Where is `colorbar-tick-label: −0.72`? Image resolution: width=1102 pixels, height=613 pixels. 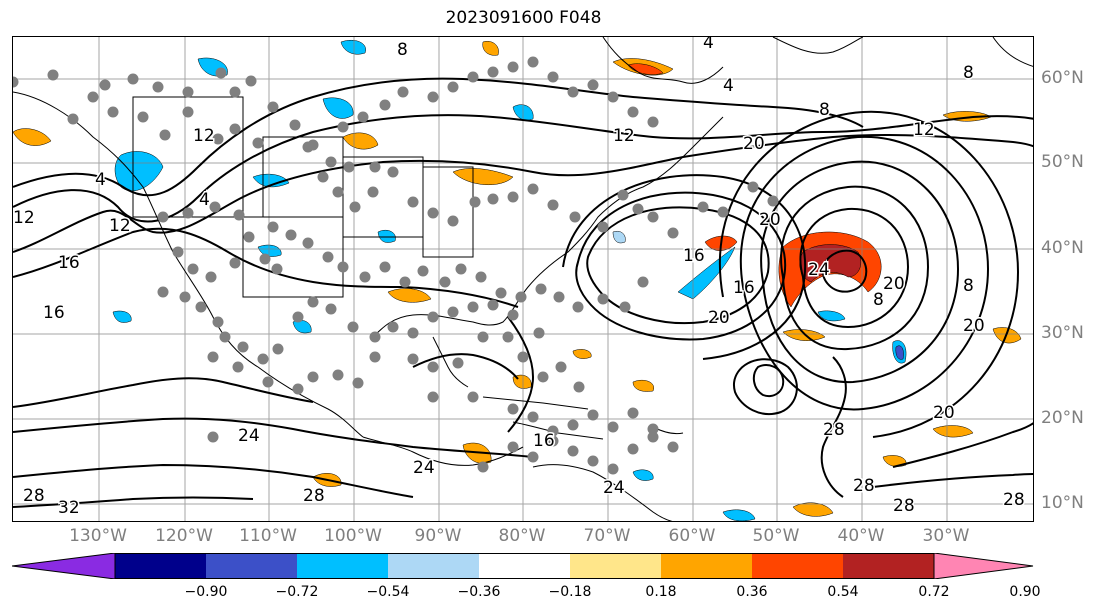
colorbar-tick-label: −0.72 is located at coordinates (297, 592).